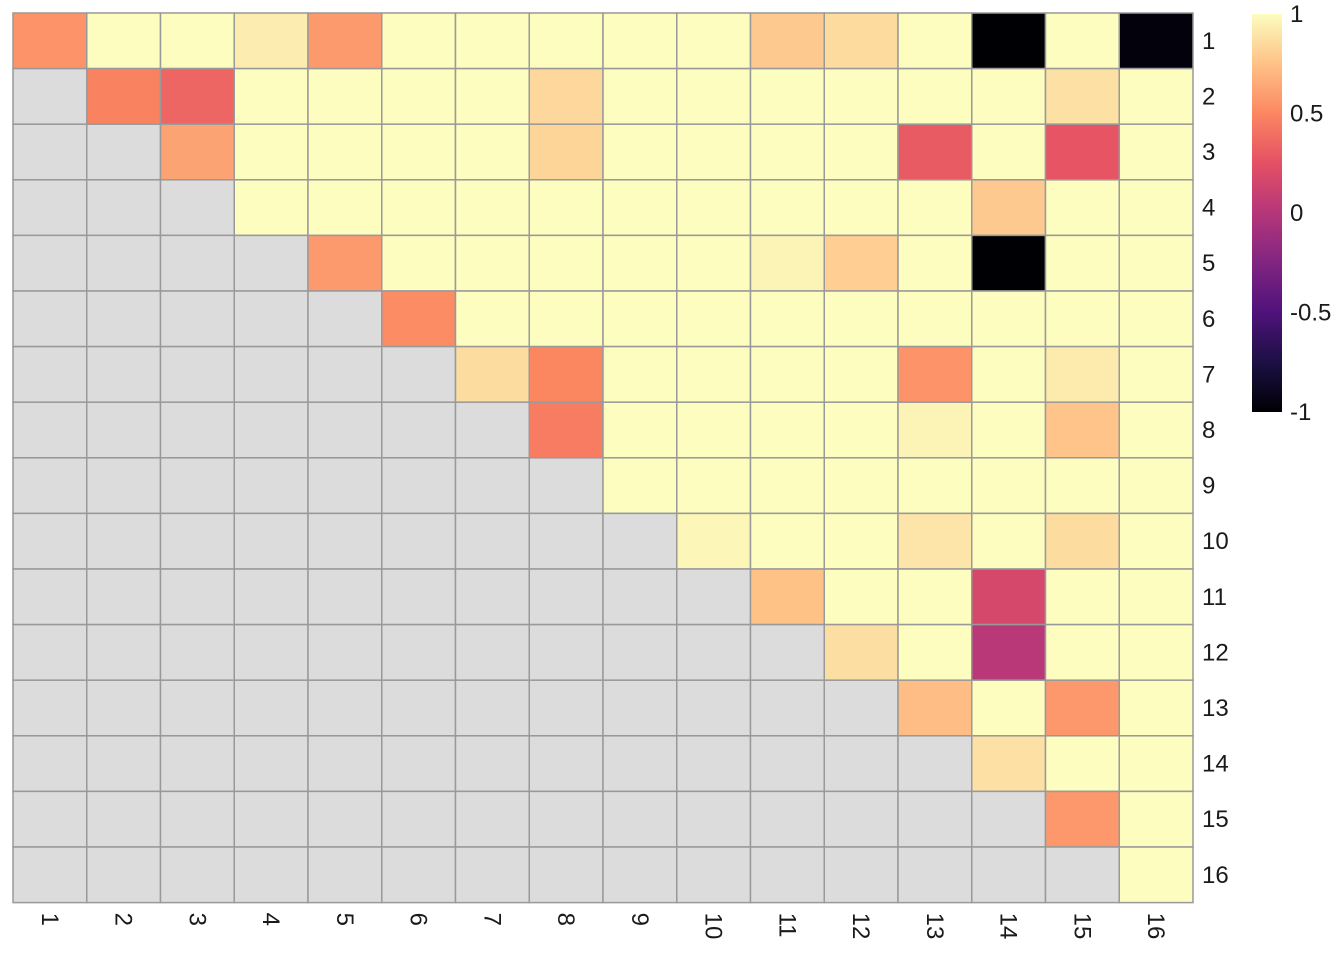 This screenshot has width=1344, height=960. I want to click on row-tick-label: 12, so click(1215, 652).